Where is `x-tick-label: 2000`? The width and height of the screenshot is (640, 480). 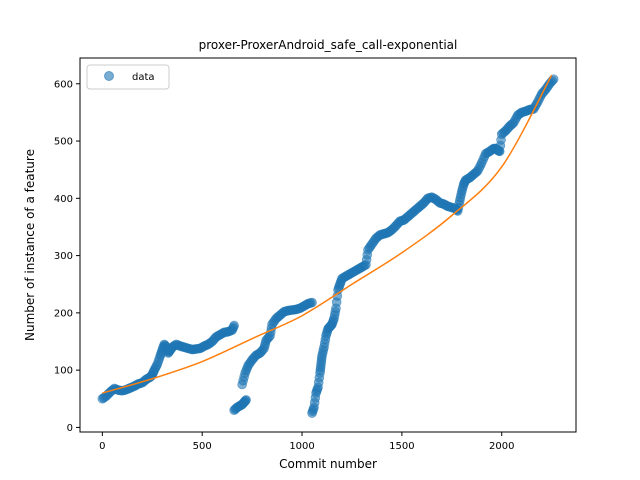
x-tick-label: 2000 is located at coordinates (501, 446).